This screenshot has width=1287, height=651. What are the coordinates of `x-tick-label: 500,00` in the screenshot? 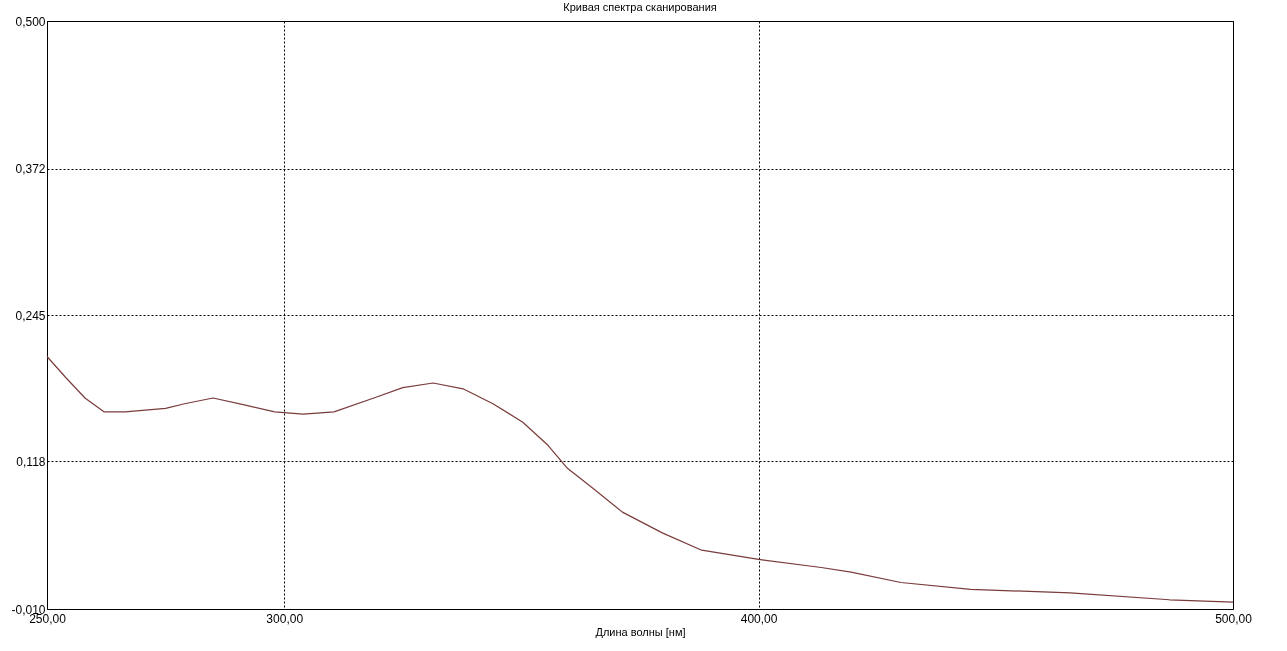 It's located at (1234, 618).